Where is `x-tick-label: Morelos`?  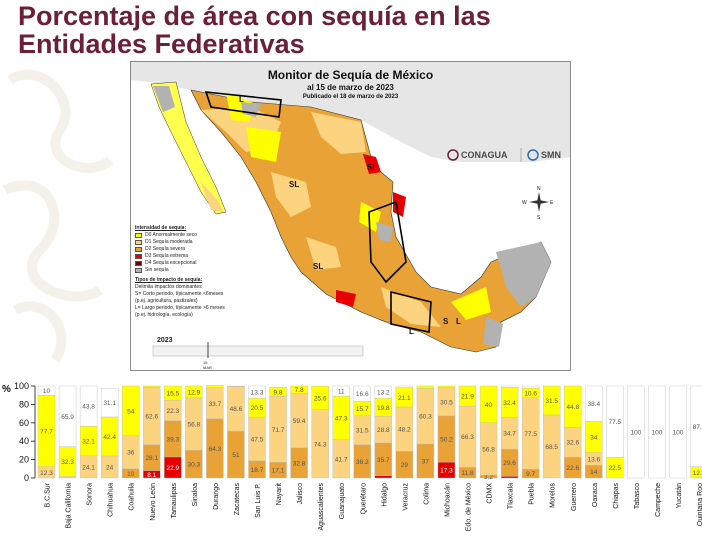
x-tick-label: Morelos is located at coordinates (553, 495).